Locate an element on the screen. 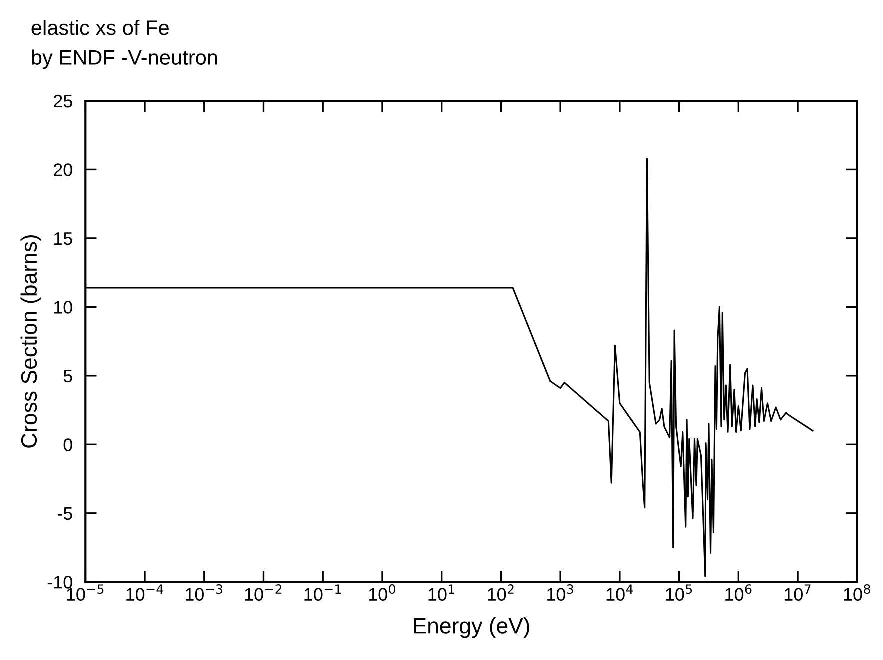  y-tick-label: -5 is located at coordinates (65, 514).